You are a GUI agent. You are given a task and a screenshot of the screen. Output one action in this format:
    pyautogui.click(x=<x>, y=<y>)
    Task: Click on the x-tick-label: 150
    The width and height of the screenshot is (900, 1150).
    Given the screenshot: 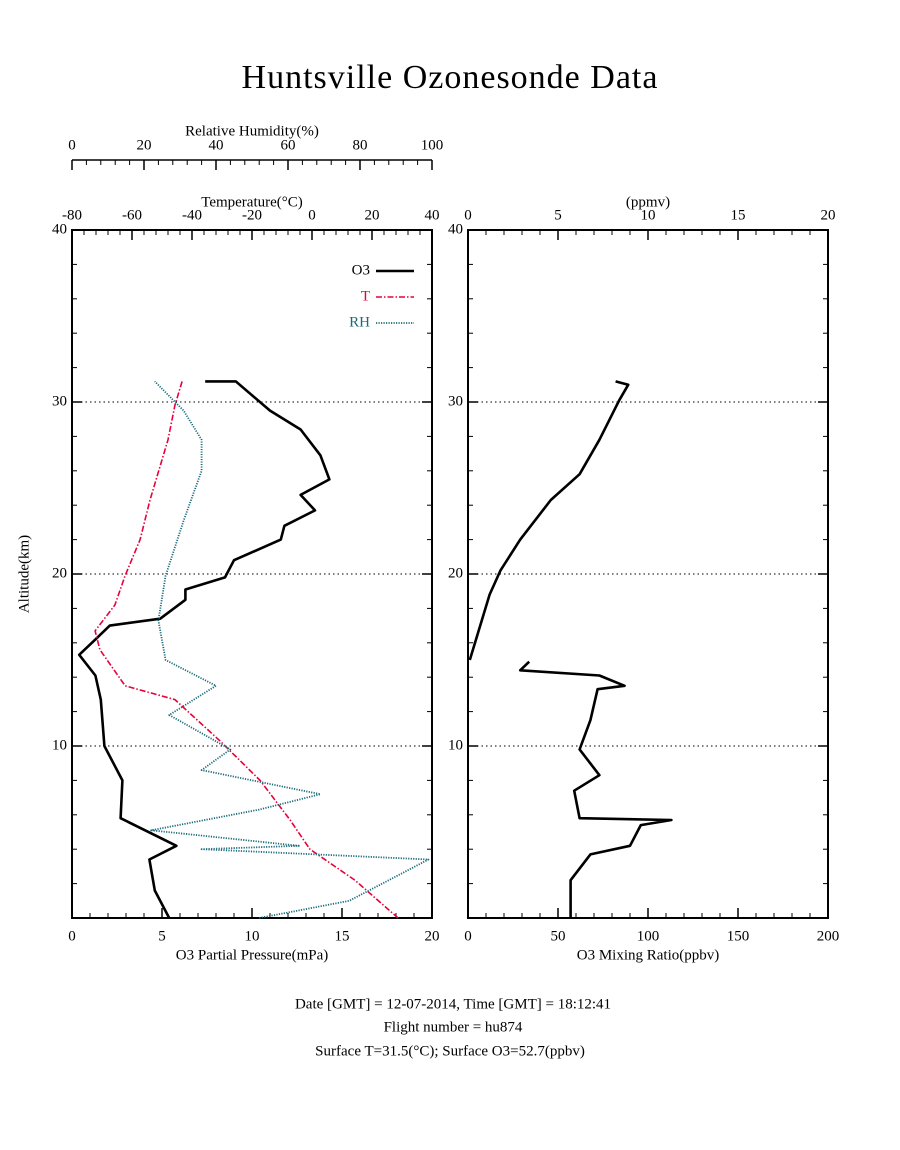 What is the action you would take?
    pyautogui.click(x=738, y=936)
    